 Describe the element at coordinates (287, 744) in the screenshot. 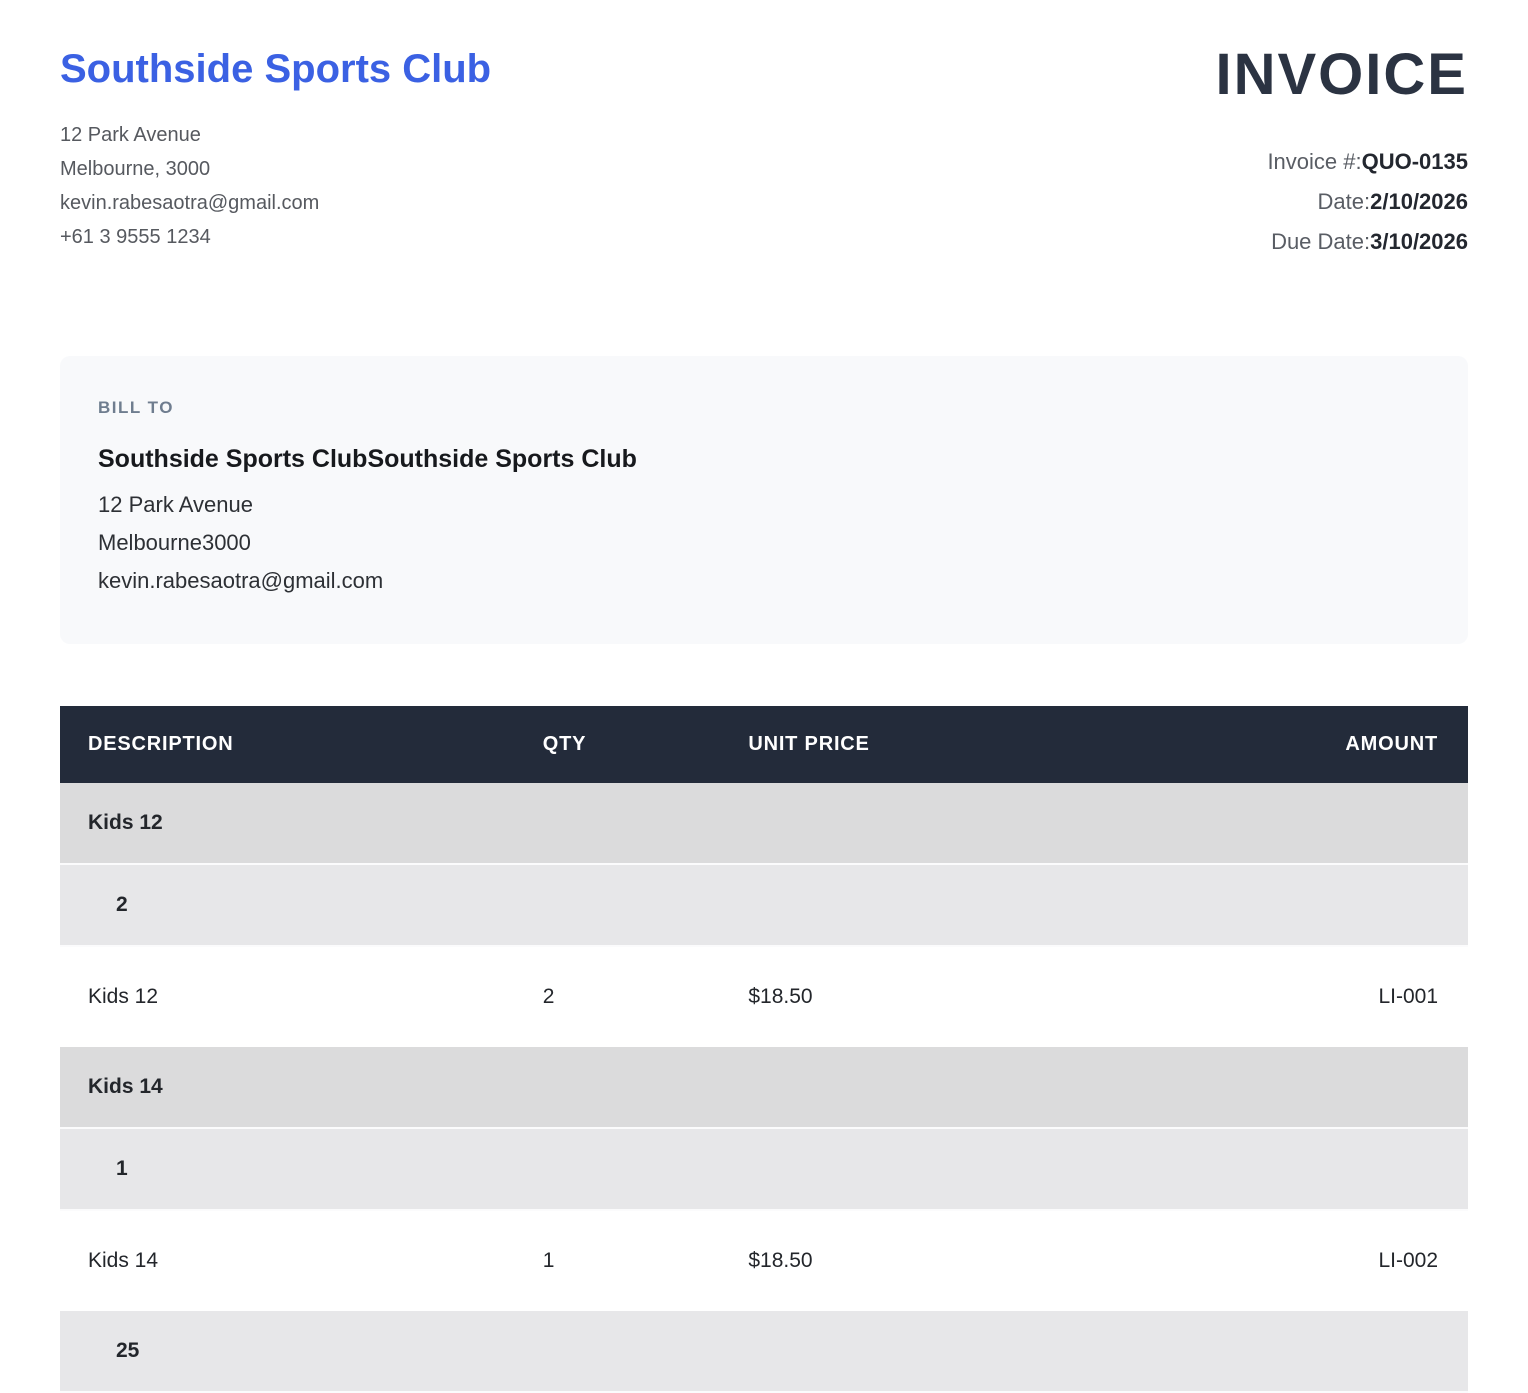

I see `header-description: DESCRIPTION` at that location.